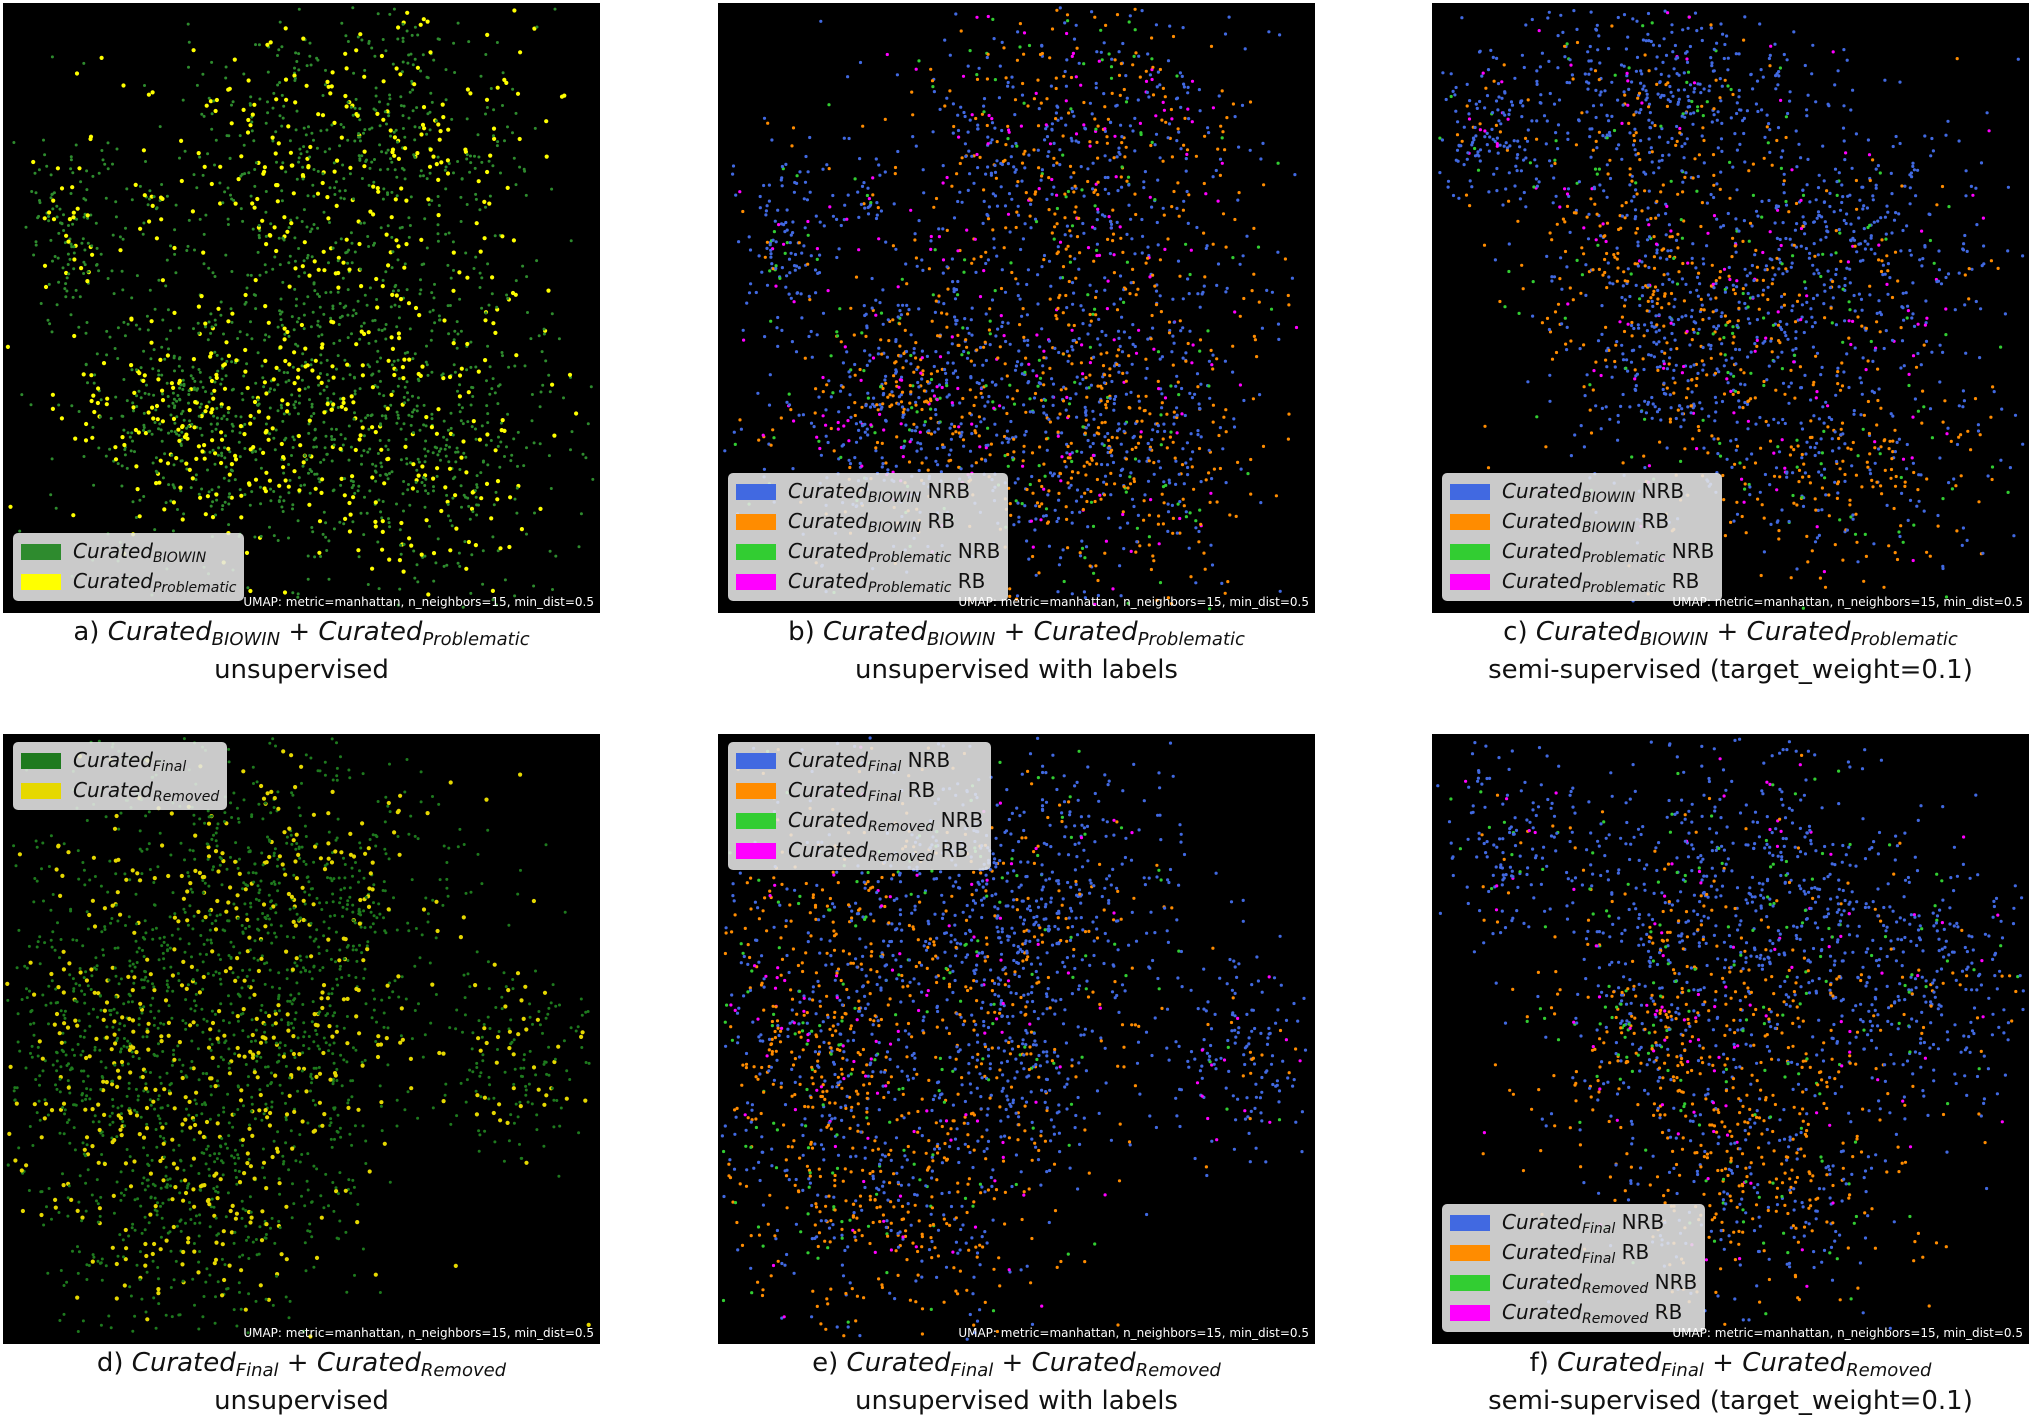 The image size is (2032, 1416). I want to click on legend-label-suffix: NRB, so click(975, 551).